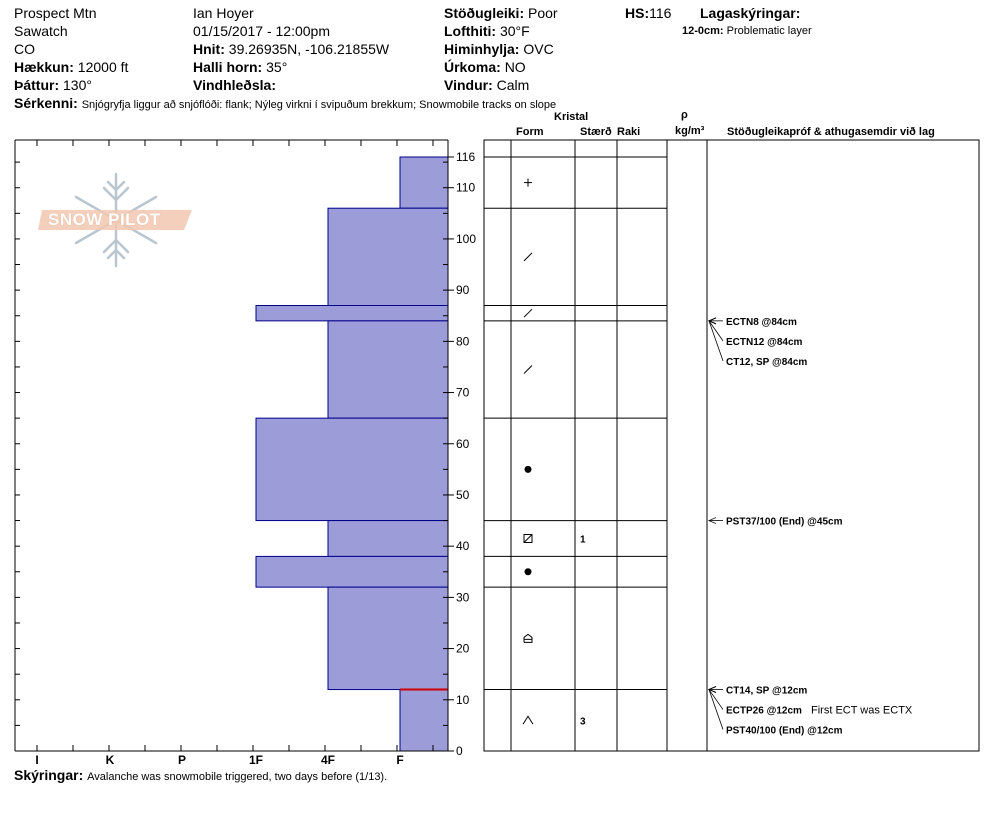  What do you see at coordinates (36, 760) in the screenshot?
I see `hardness-tick-label: I` at bounding box center [36, 760].